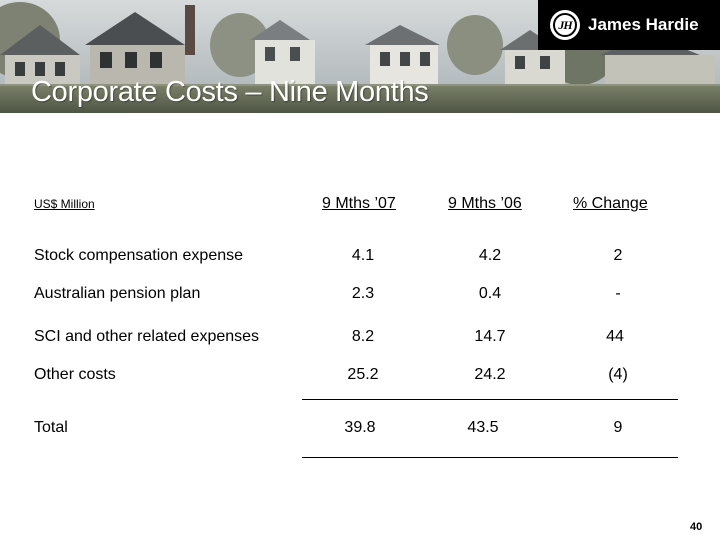 This screenshot has width=720, height=540. What do you see at coordinates (618, 374) in the screenshot?
I see `table-cell: (4)` at bounding box center [618, 374].